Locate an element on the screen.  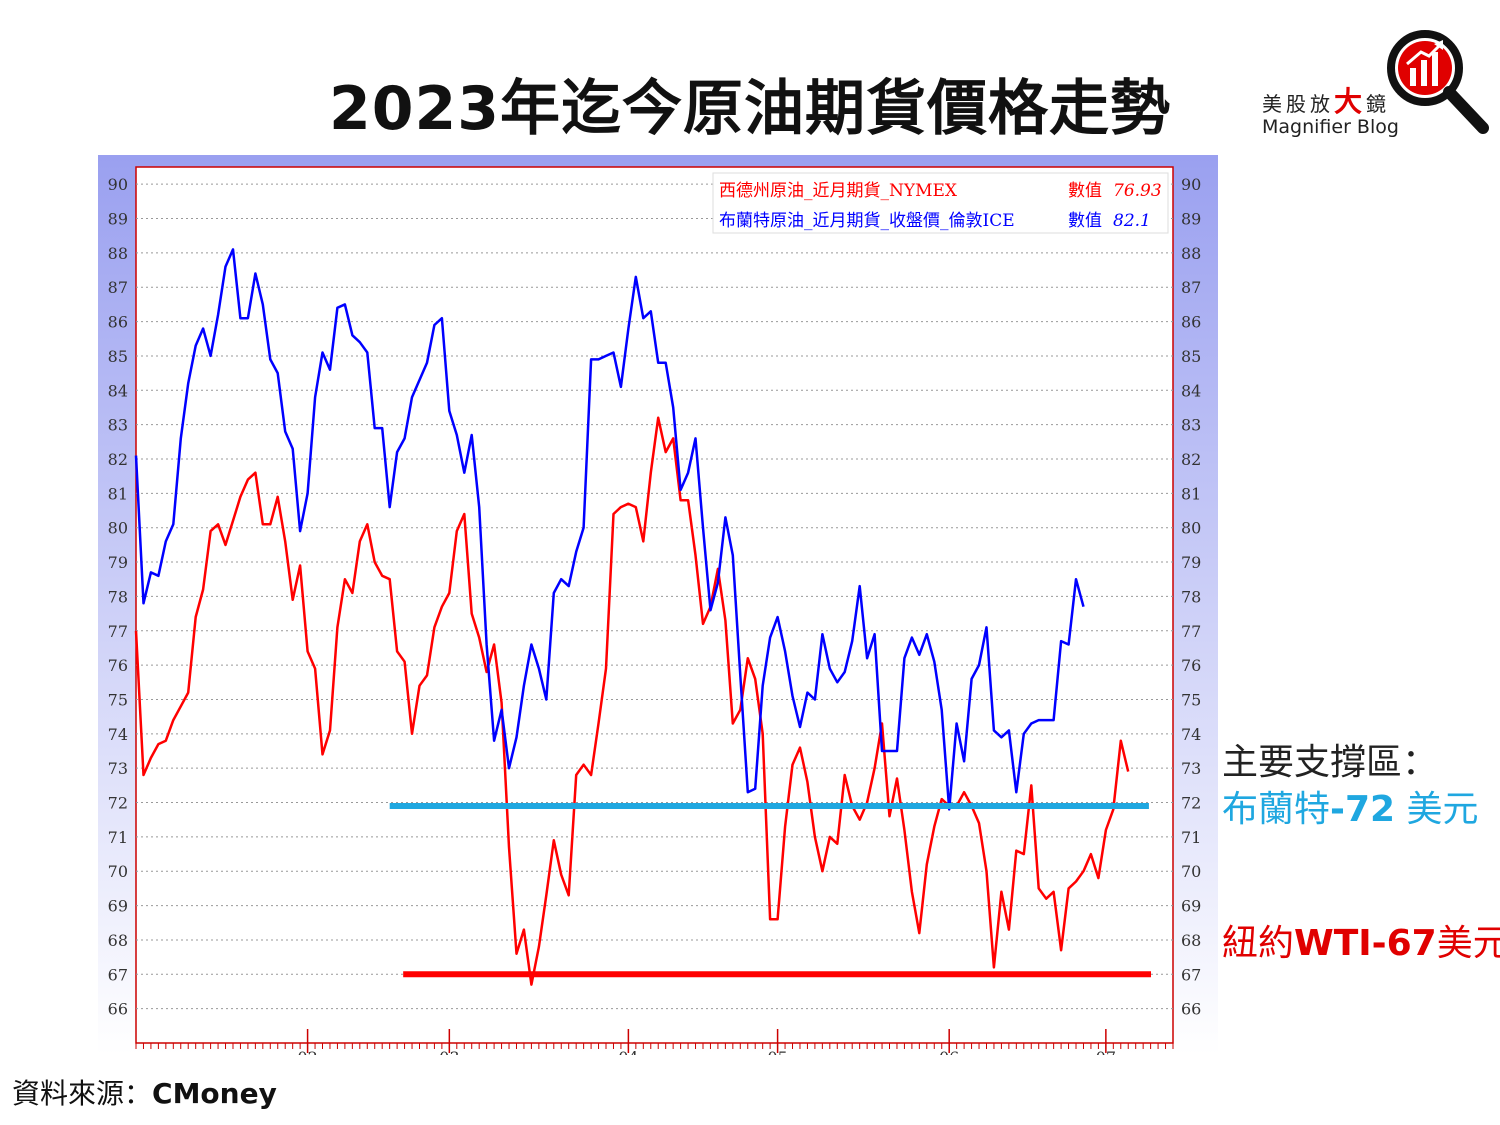
y-tick-label-left: 82 is located at coordinates (118, 459).